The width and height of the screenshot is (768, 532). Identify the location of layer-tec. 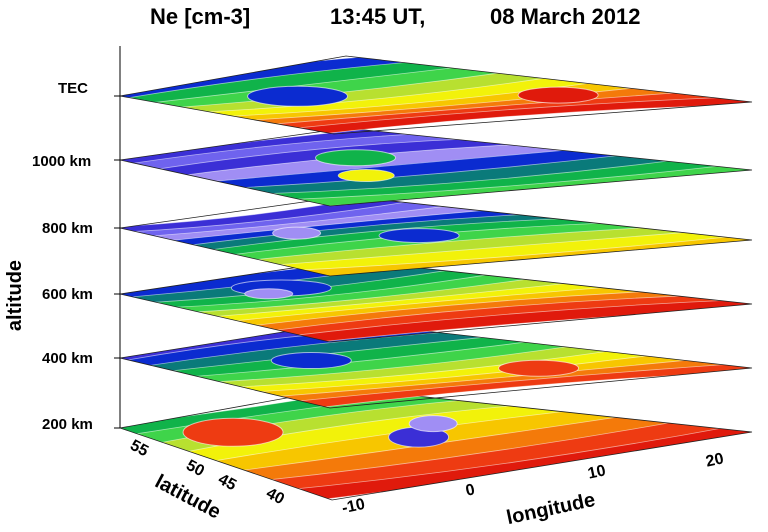
(436, 95).